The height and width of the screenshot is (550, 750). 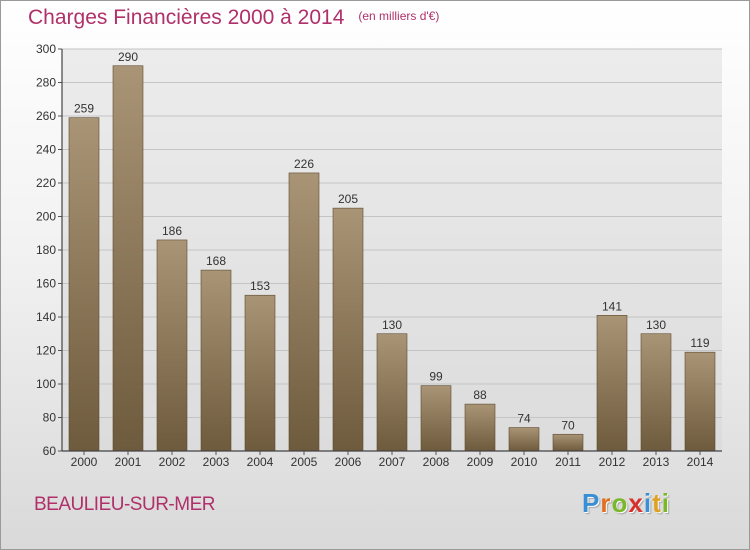 What do you see at coordinates (399, 16) in the screenshot?
I see `title-unit: (en milliers d'€)` at bounding box center [399, 16].